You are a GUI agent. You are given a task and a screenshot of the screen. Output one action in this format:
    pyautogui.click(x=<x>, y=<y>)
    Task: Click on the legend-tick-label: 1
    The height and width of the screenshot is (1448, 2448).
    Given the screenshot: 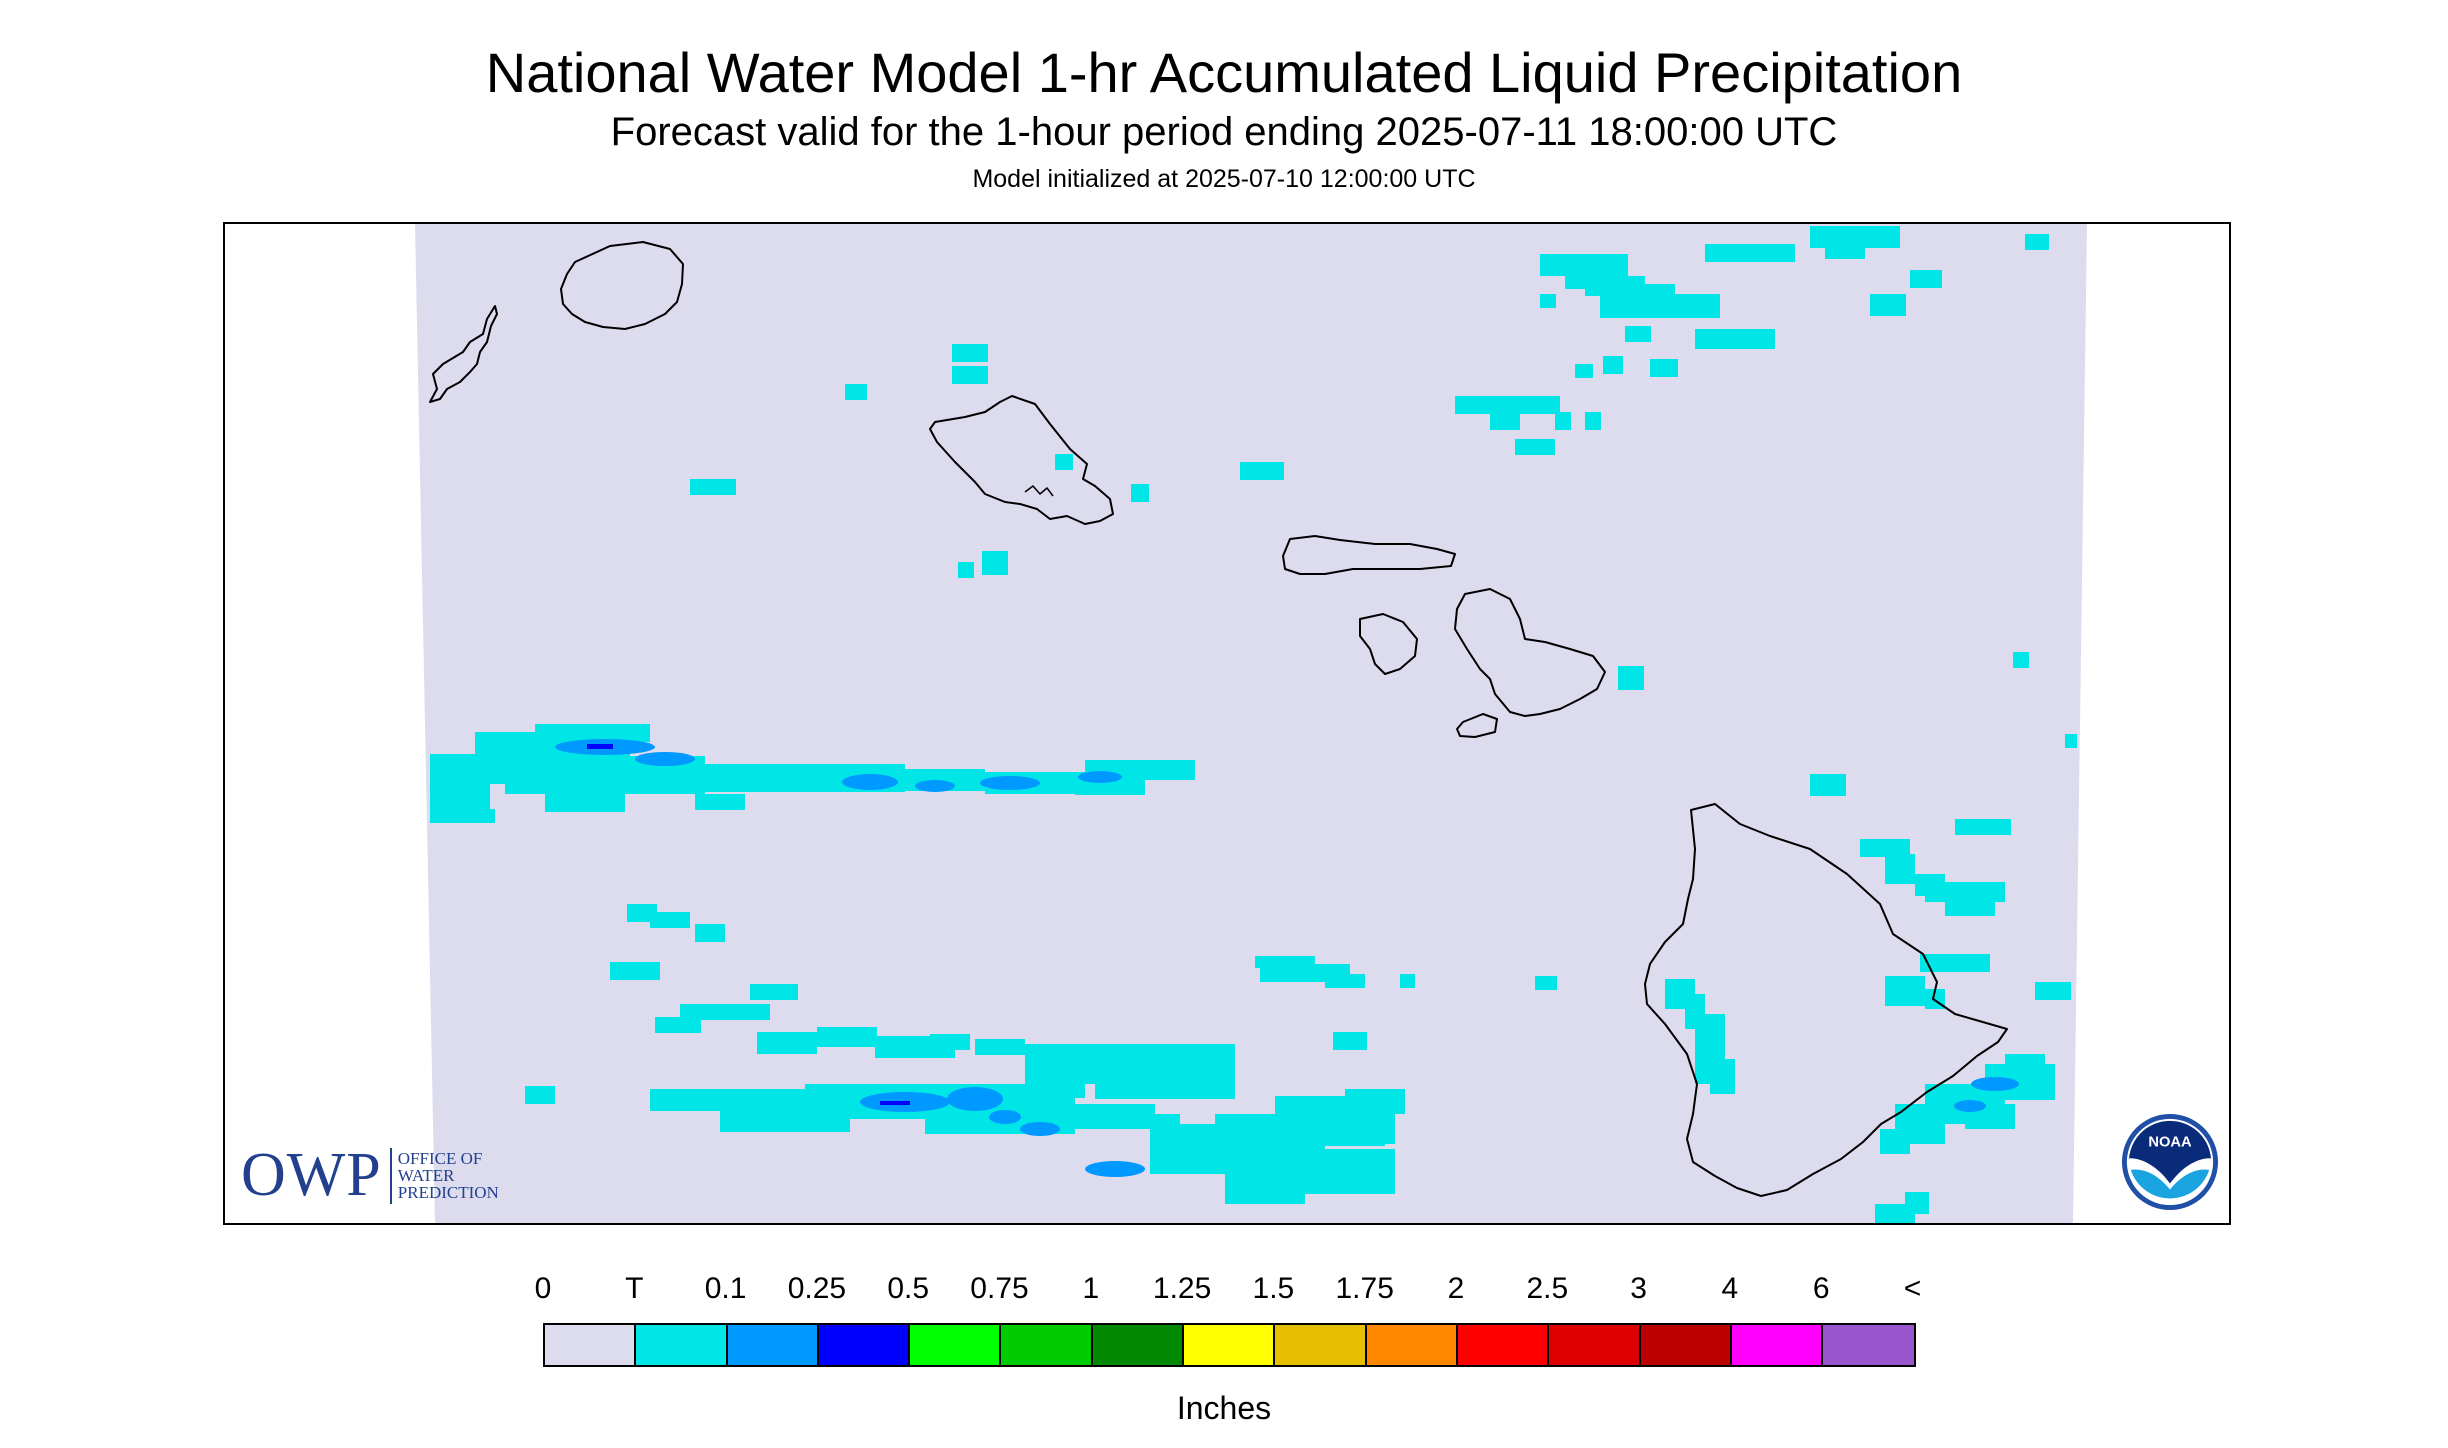 What is the action you would take?
    pyautogui.click(x=1091, y=1288)
    